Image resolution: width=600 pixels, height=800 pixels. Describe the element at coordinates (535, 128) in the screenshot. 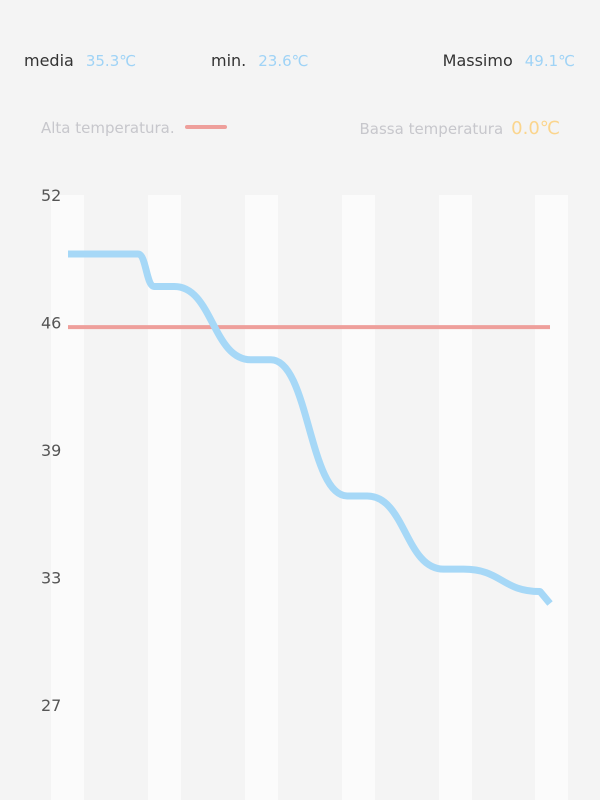

I see `legend-low-value: 0.0℃` at that location.